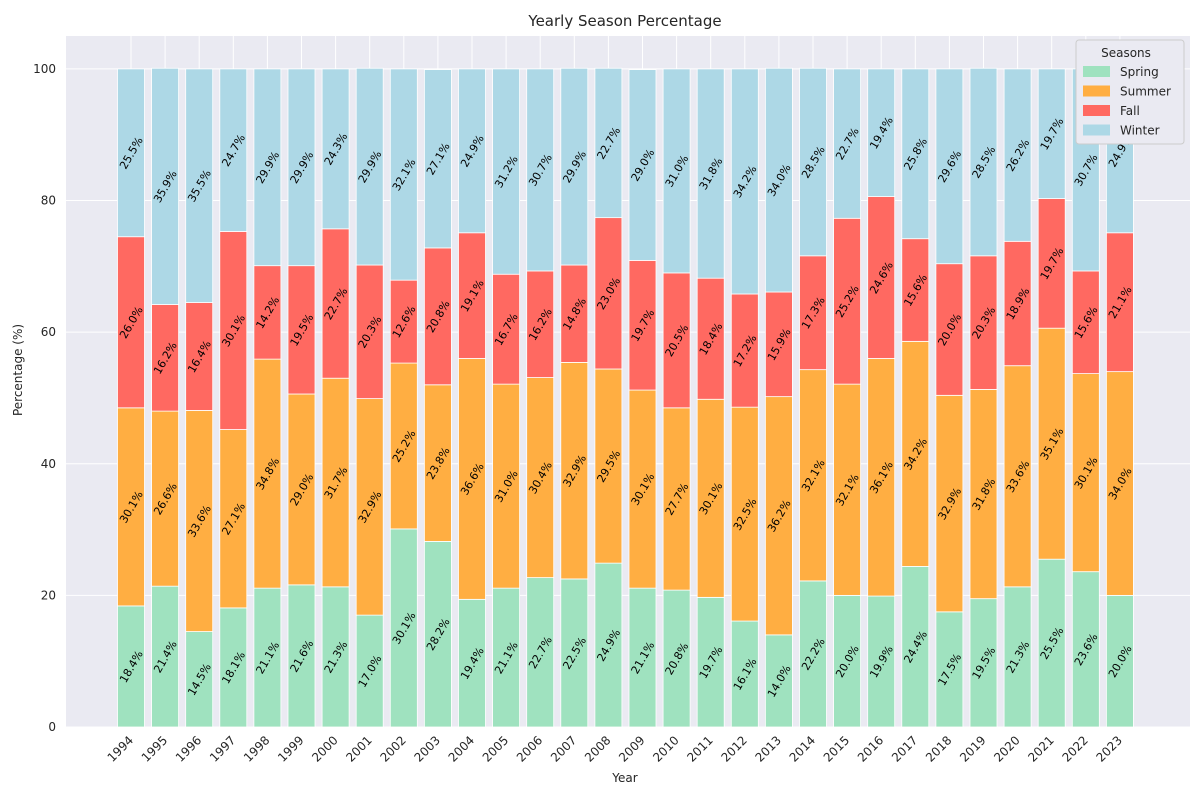  What do you see at coordinates (779, 681) in the screenshot?
I see `bar-spring-2013` at bounding box center [779, 681].